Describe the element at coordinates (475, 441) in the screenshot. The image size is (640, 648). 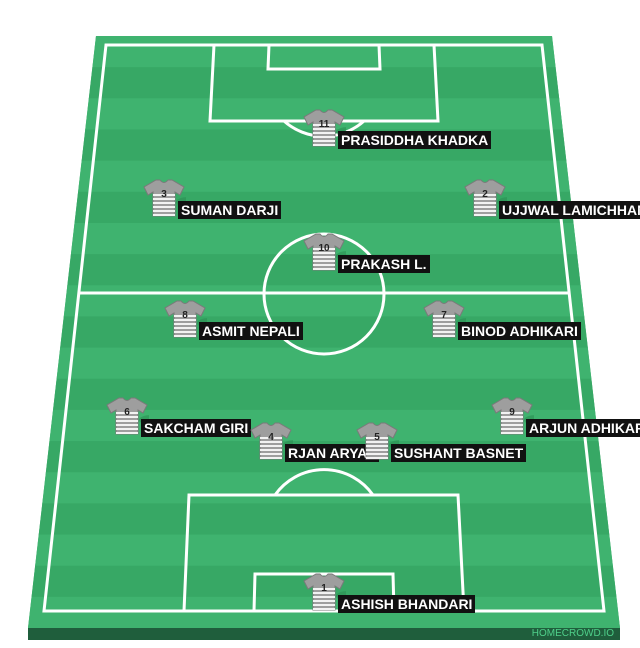
I see `player-marker: 5 SUSHANT BASNET` at that location.